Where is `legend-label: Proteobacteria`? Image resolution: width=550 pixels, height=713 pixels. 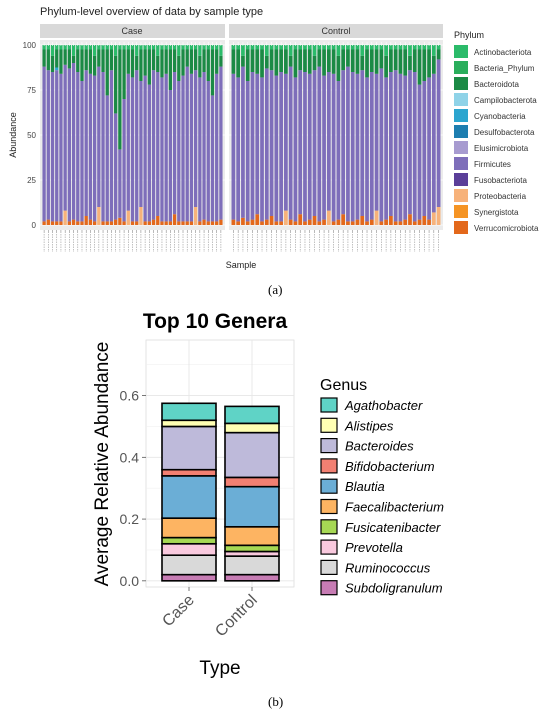 legend-label: Proteobacteria is located at coordinates (500, 196).